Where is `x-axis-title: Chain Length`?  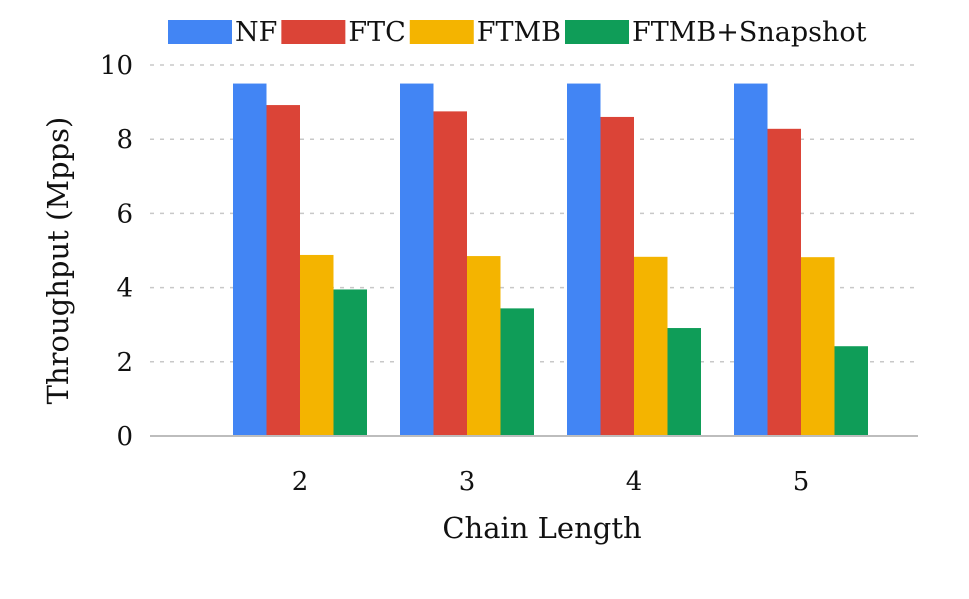 x-axis-title: Chain Length is located at coordinates (541, 528).